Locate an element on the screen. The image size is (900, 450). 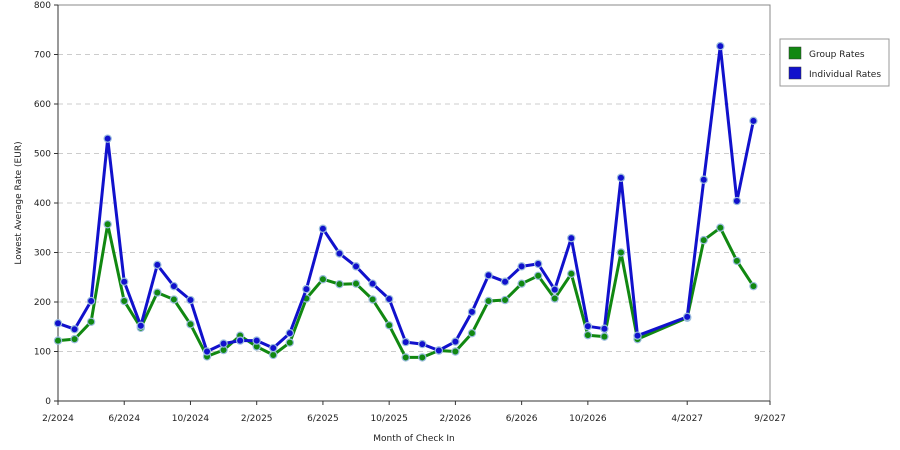
y-tick-label: 0 is located at coordinates (48, 402).